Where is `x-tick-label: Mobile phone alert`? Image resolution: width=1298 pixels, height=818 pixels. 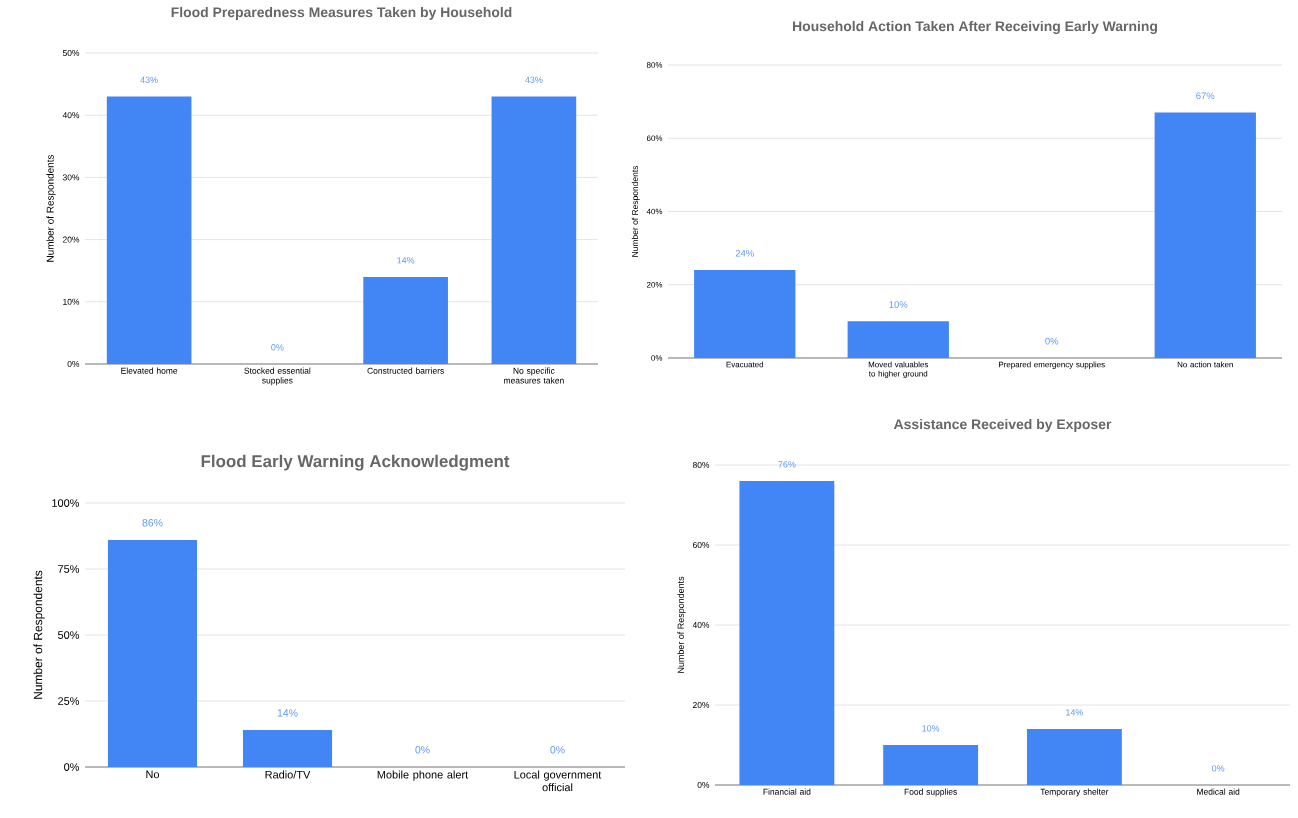 x-tick-label: Mobile phone alert is located at coordinates (423, 775).